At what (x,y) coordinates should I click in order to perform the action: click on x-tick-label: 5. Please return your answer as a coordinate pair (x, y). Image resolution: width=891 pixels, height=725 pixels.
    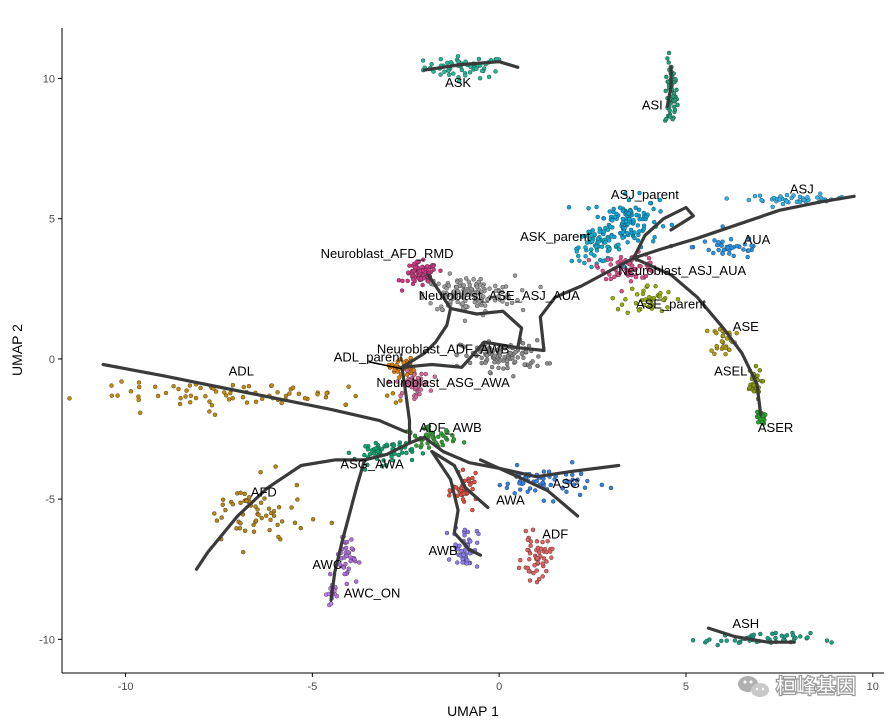
    Looking at the image, I should click on (686, 687).